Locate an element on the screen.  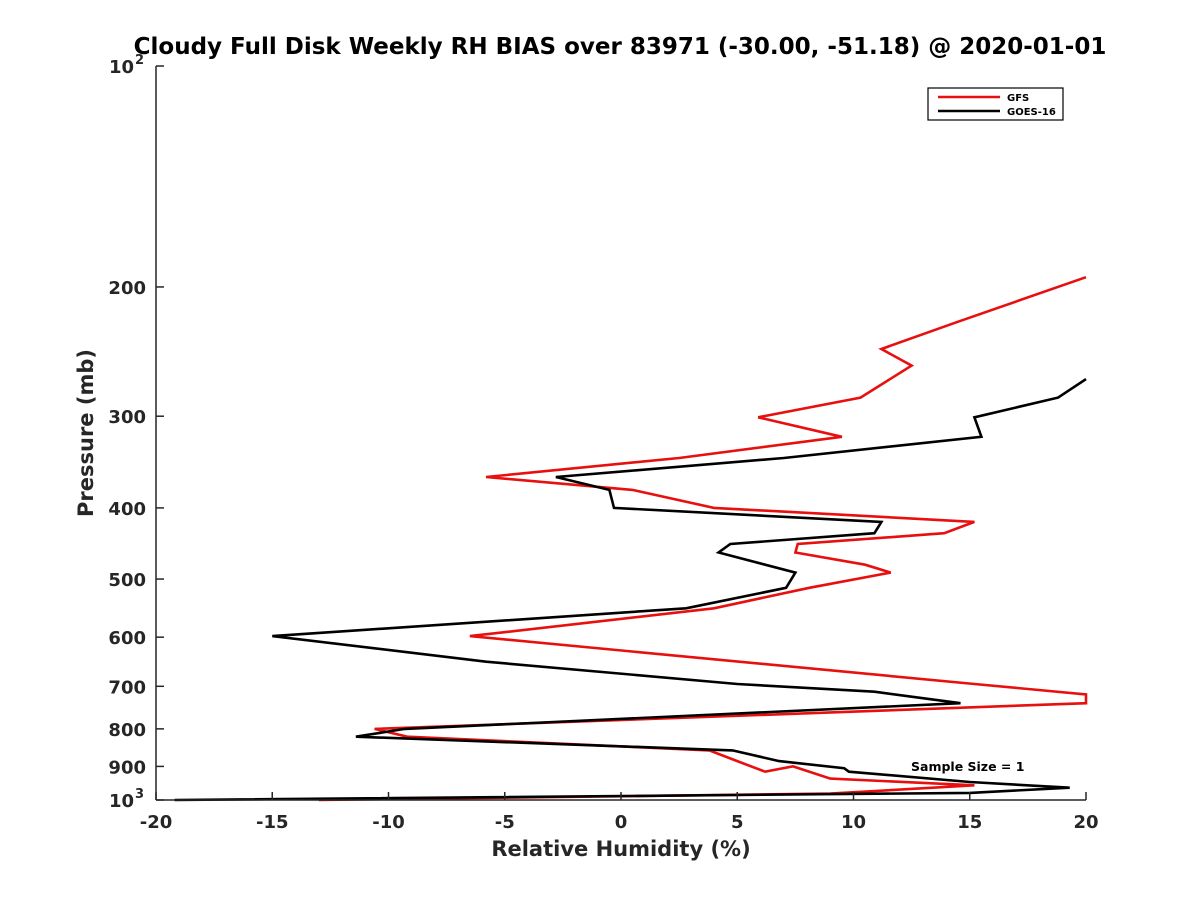
y-tick-label: 800 is located at coordinates (127, 730).